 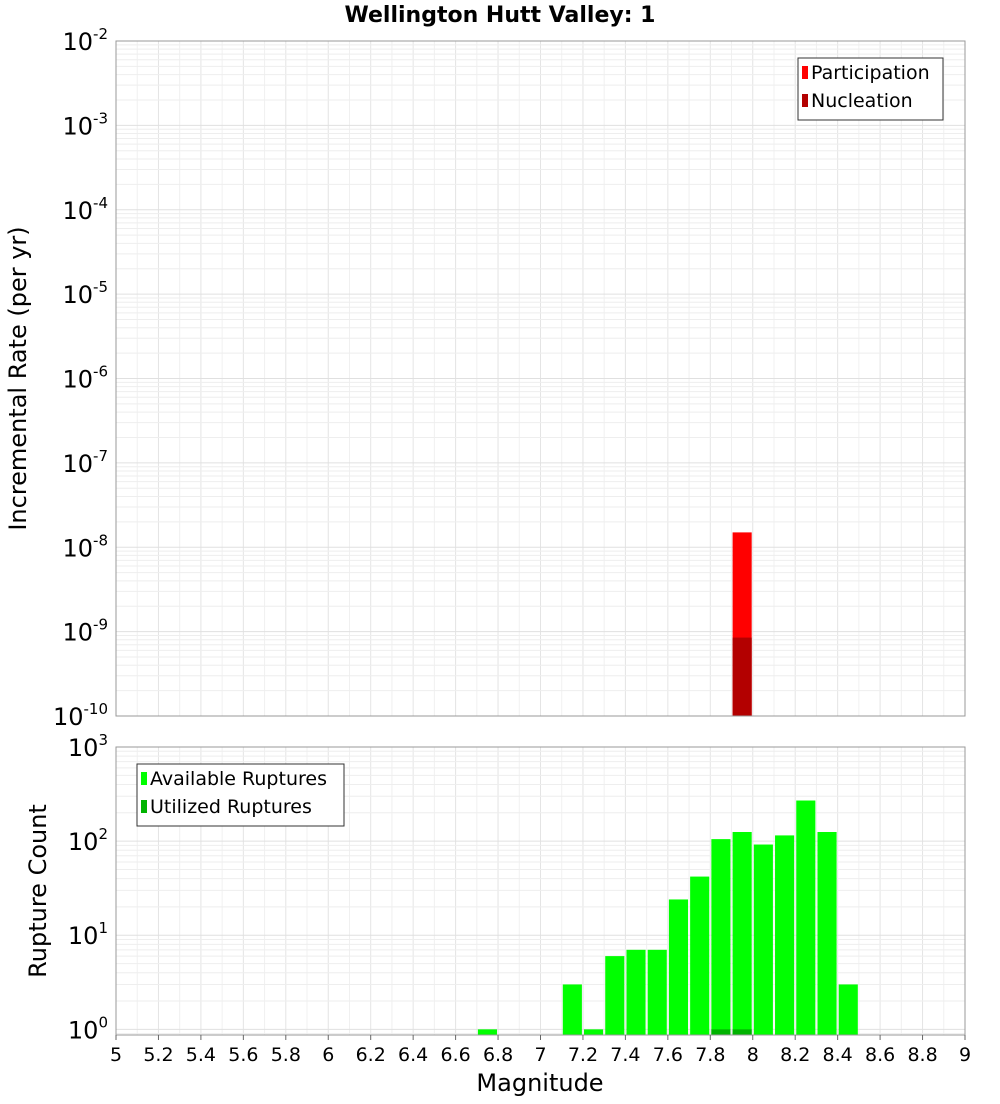 I want to click on top-legend-box, so click(x=870, y=89).